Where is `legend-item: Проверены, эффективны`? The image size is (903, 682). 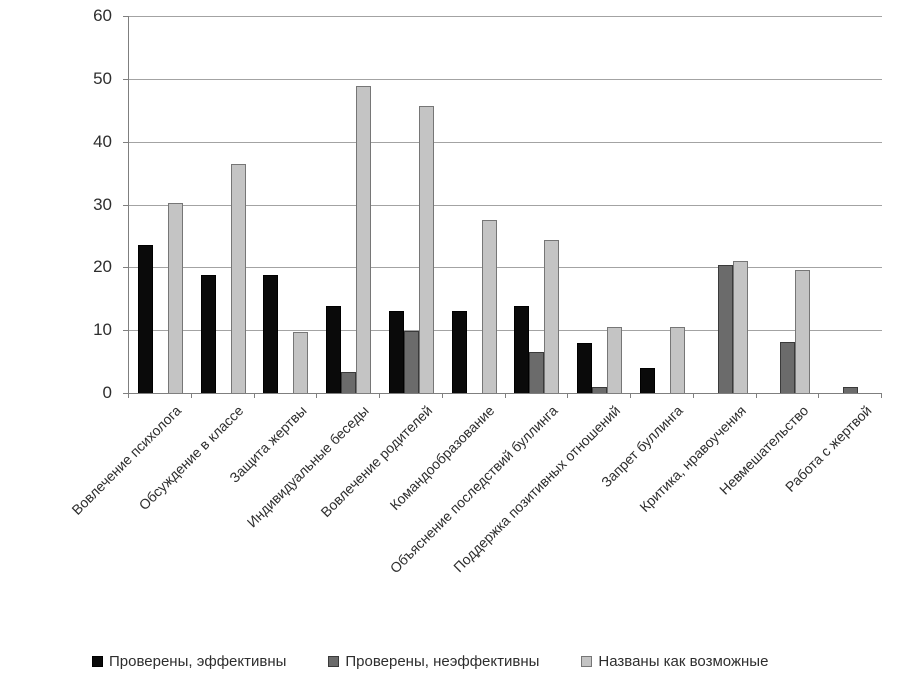
legend-item: Проверены, эффективны is located at coordinates (189, 661).